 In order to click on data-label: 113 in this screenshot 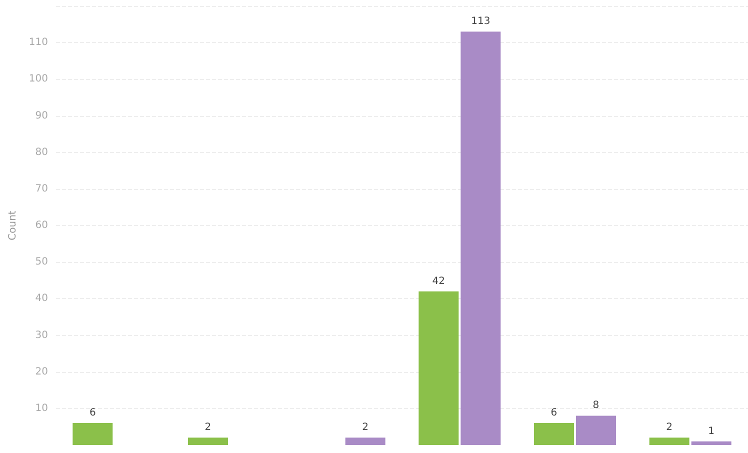, I will do `click(480, 22)`.